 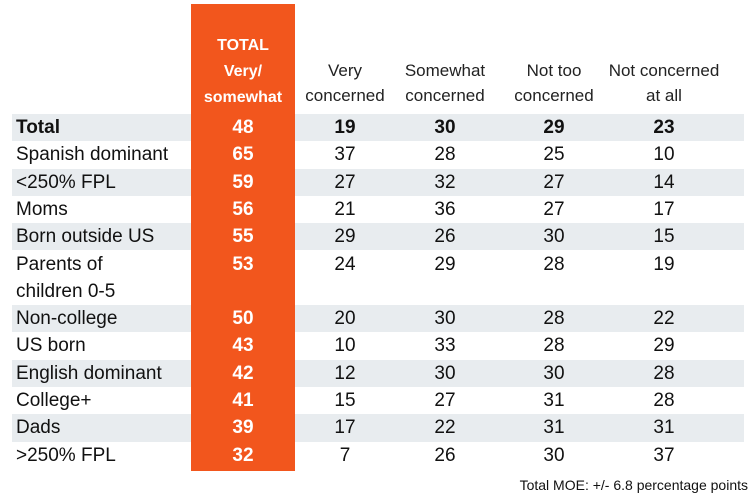 What do you see at coordinates (345, 70) in the screenshot?
I see `header-line: Very` at bounding box center [345, 70].